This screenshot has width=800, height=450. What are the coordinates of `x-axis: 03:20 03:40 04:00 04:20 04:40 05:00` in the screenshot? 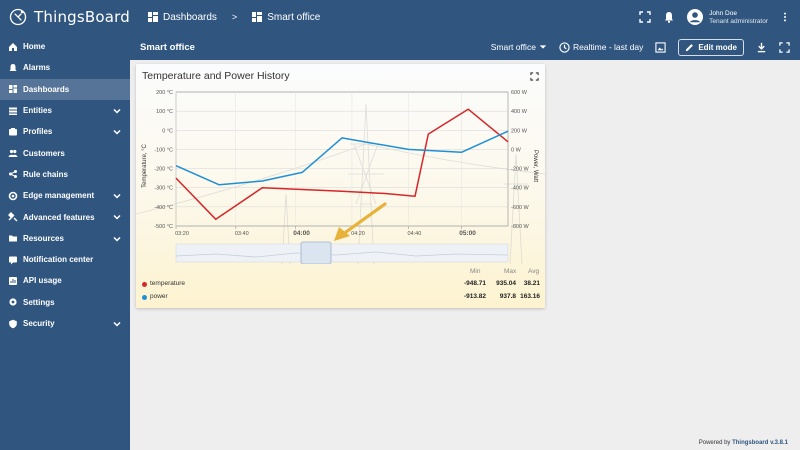 It's located at (325, 231).